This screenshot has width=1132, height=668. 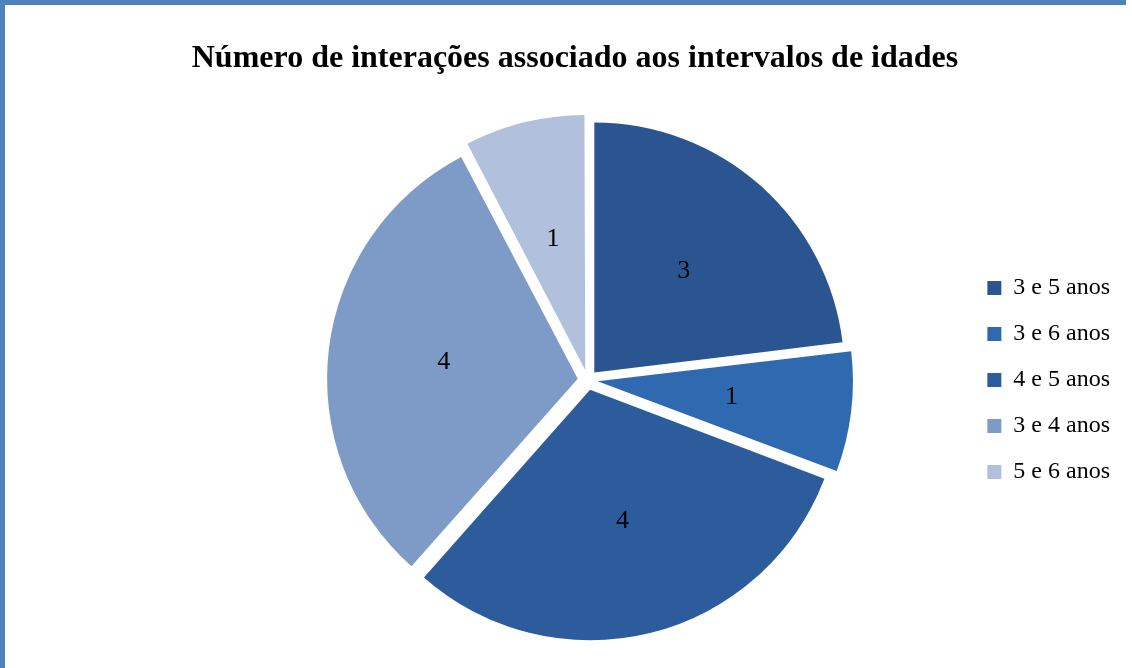 I want to click on legend-label: 5 e 6 anos, so click(x=1062, y=470).